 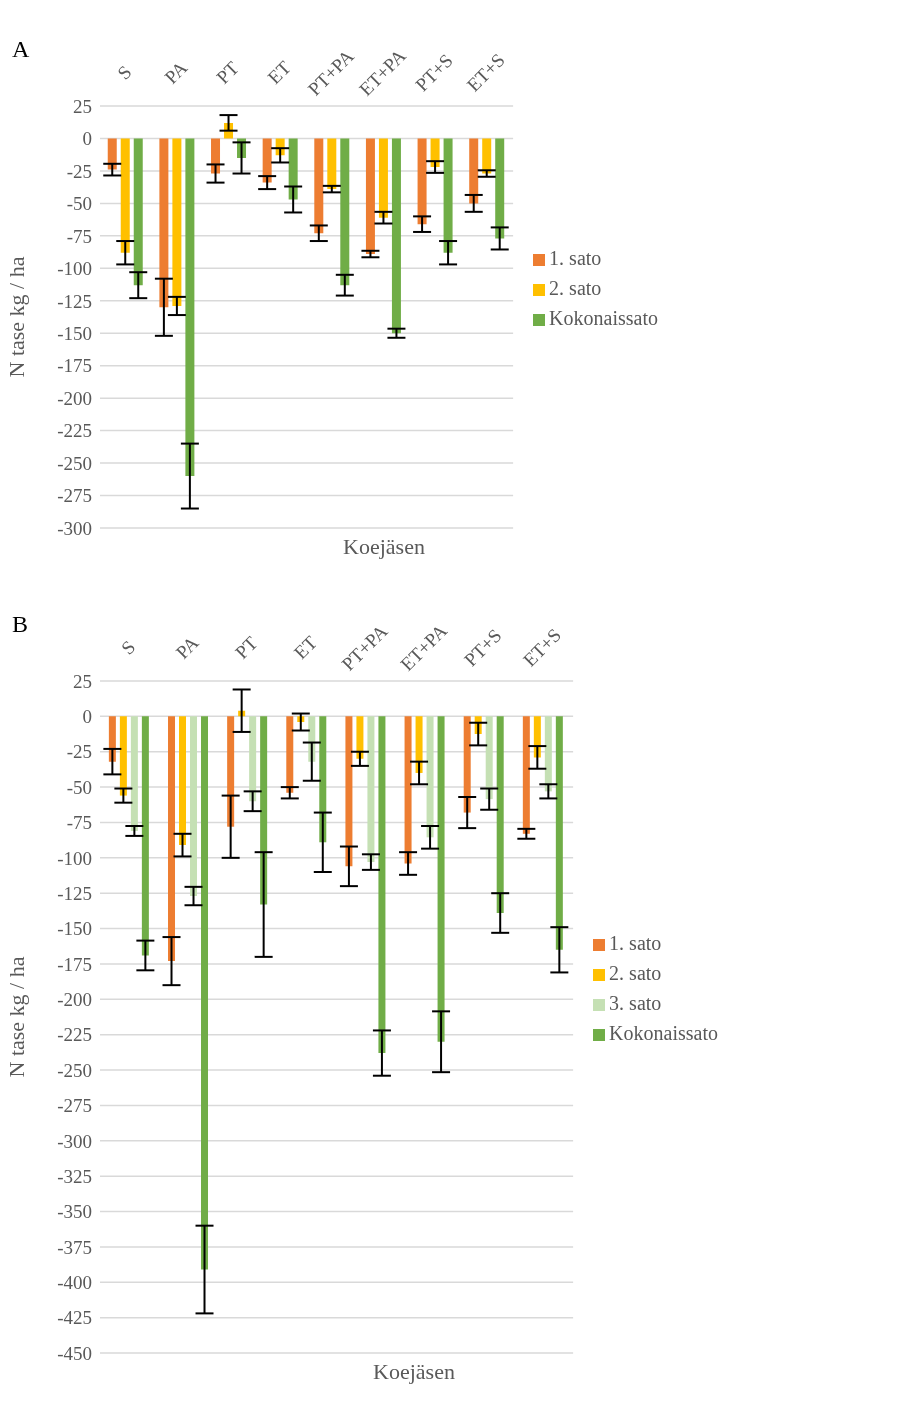 I want to click on y-tick-label: -450, so click(x=74, y=1353).